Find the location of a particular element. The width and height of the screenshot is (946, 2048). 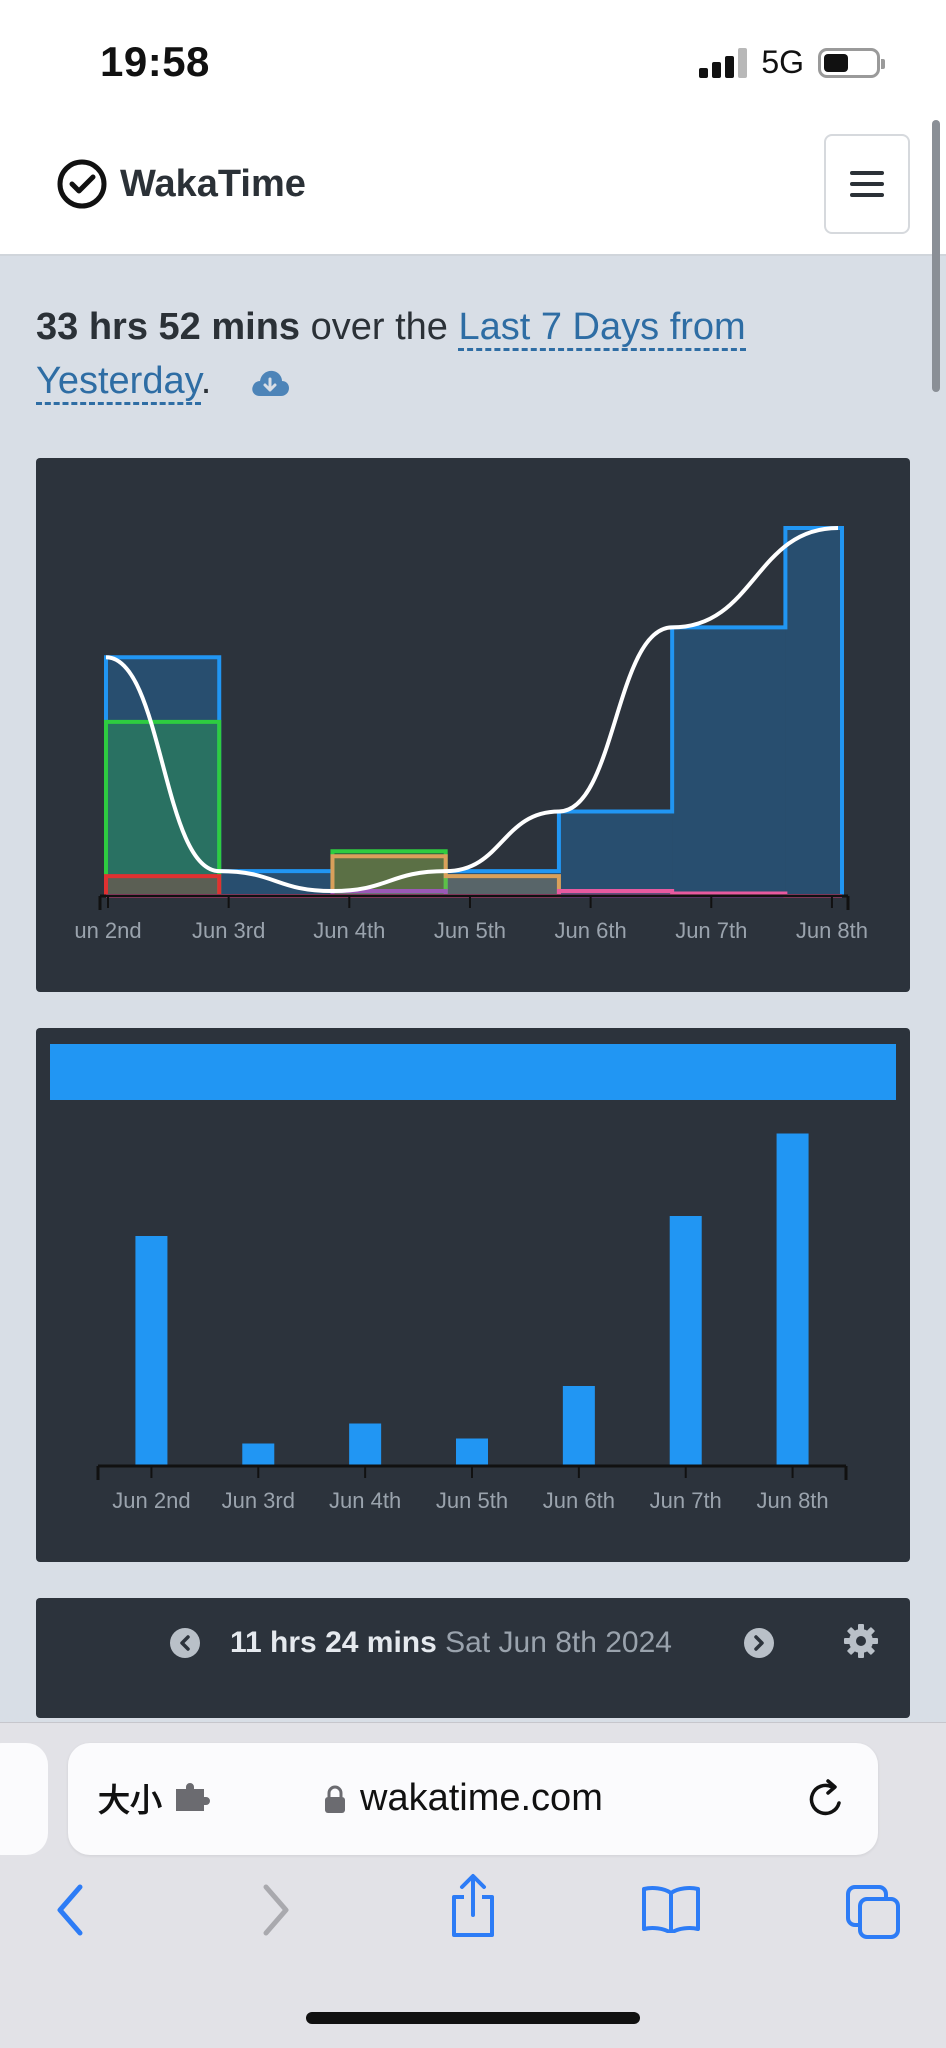

tabs-icon is located at coordinates (873, 1912).